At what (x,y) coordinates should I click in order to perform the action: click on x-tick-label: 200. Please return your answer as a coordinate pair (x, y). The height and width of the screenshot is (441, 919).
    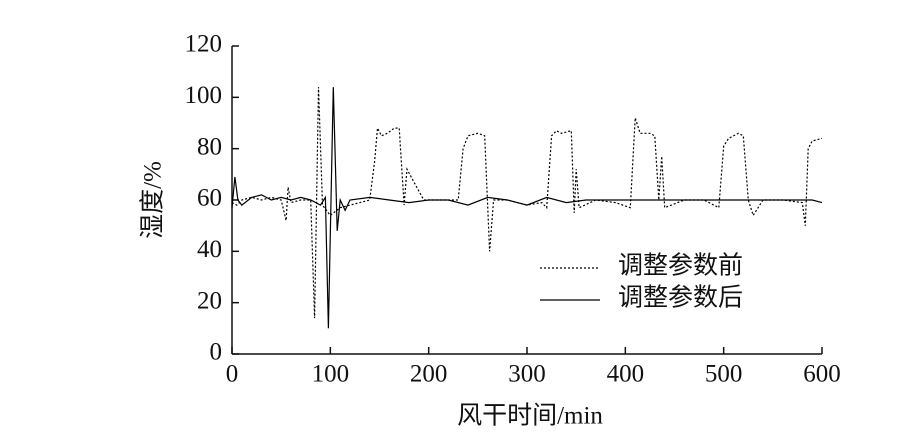
    Looking at the image, I should click on (429, 374).